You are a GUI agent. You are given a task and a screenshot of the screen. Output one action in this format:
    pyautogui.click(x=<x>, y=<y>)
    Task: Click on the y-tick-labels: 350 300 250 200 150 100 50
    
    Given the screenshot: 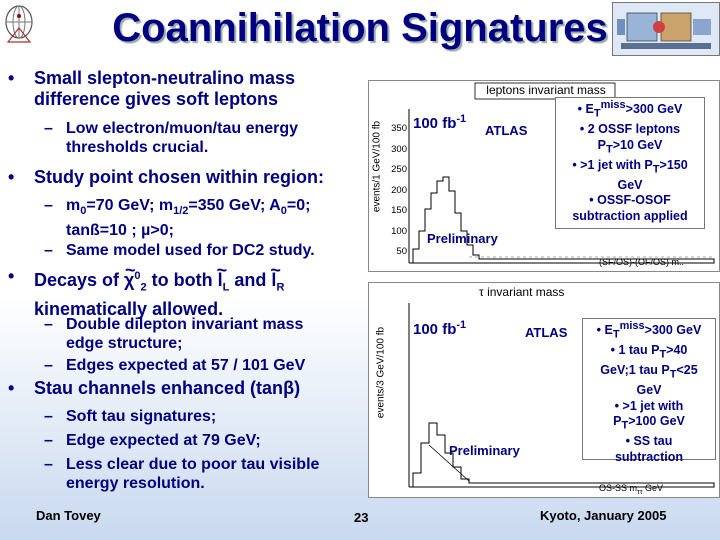 What is the action you would take?
    pyautogui.click(x=392, y=191)
    